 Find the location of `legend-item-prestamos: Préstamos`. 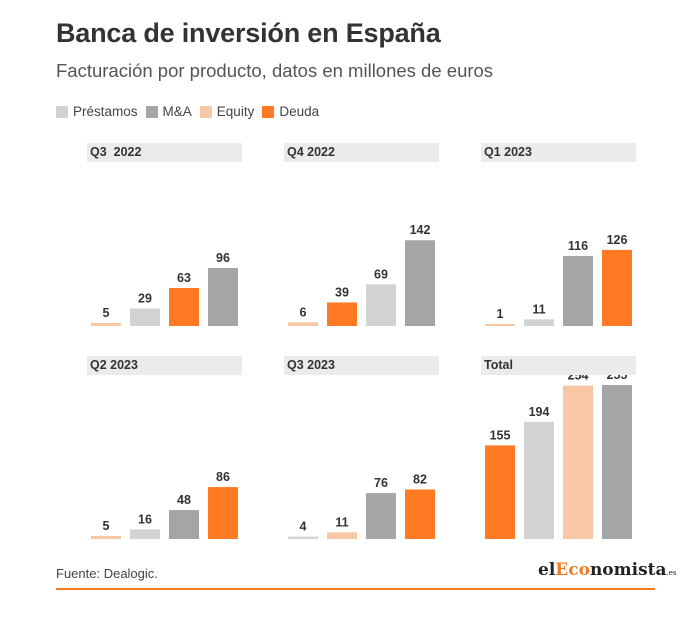

legend-item-prestamos: Préstamos is located at coordinates (97, 111).